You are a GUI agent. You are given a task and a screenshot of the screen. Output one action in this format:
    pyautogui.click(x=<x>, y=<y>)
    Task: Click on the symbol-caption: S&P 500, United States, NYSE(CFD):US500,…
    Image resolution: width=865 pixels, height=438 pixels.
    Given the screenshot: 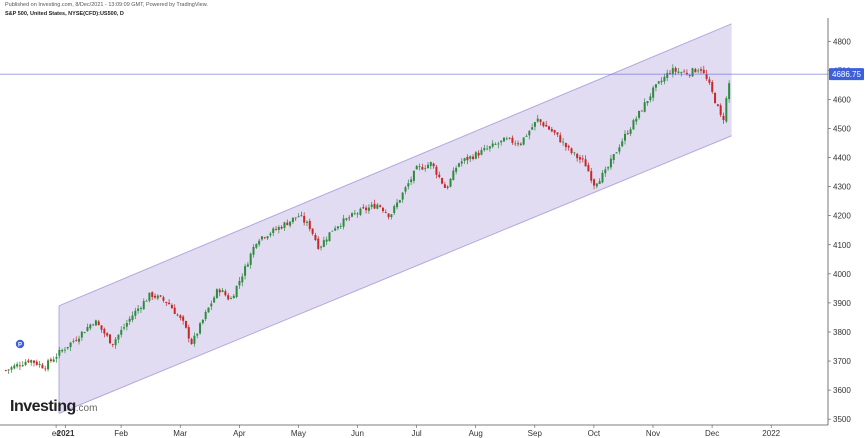 What is the action you would take?
    pyautogui.click(x=64, y=14)
    